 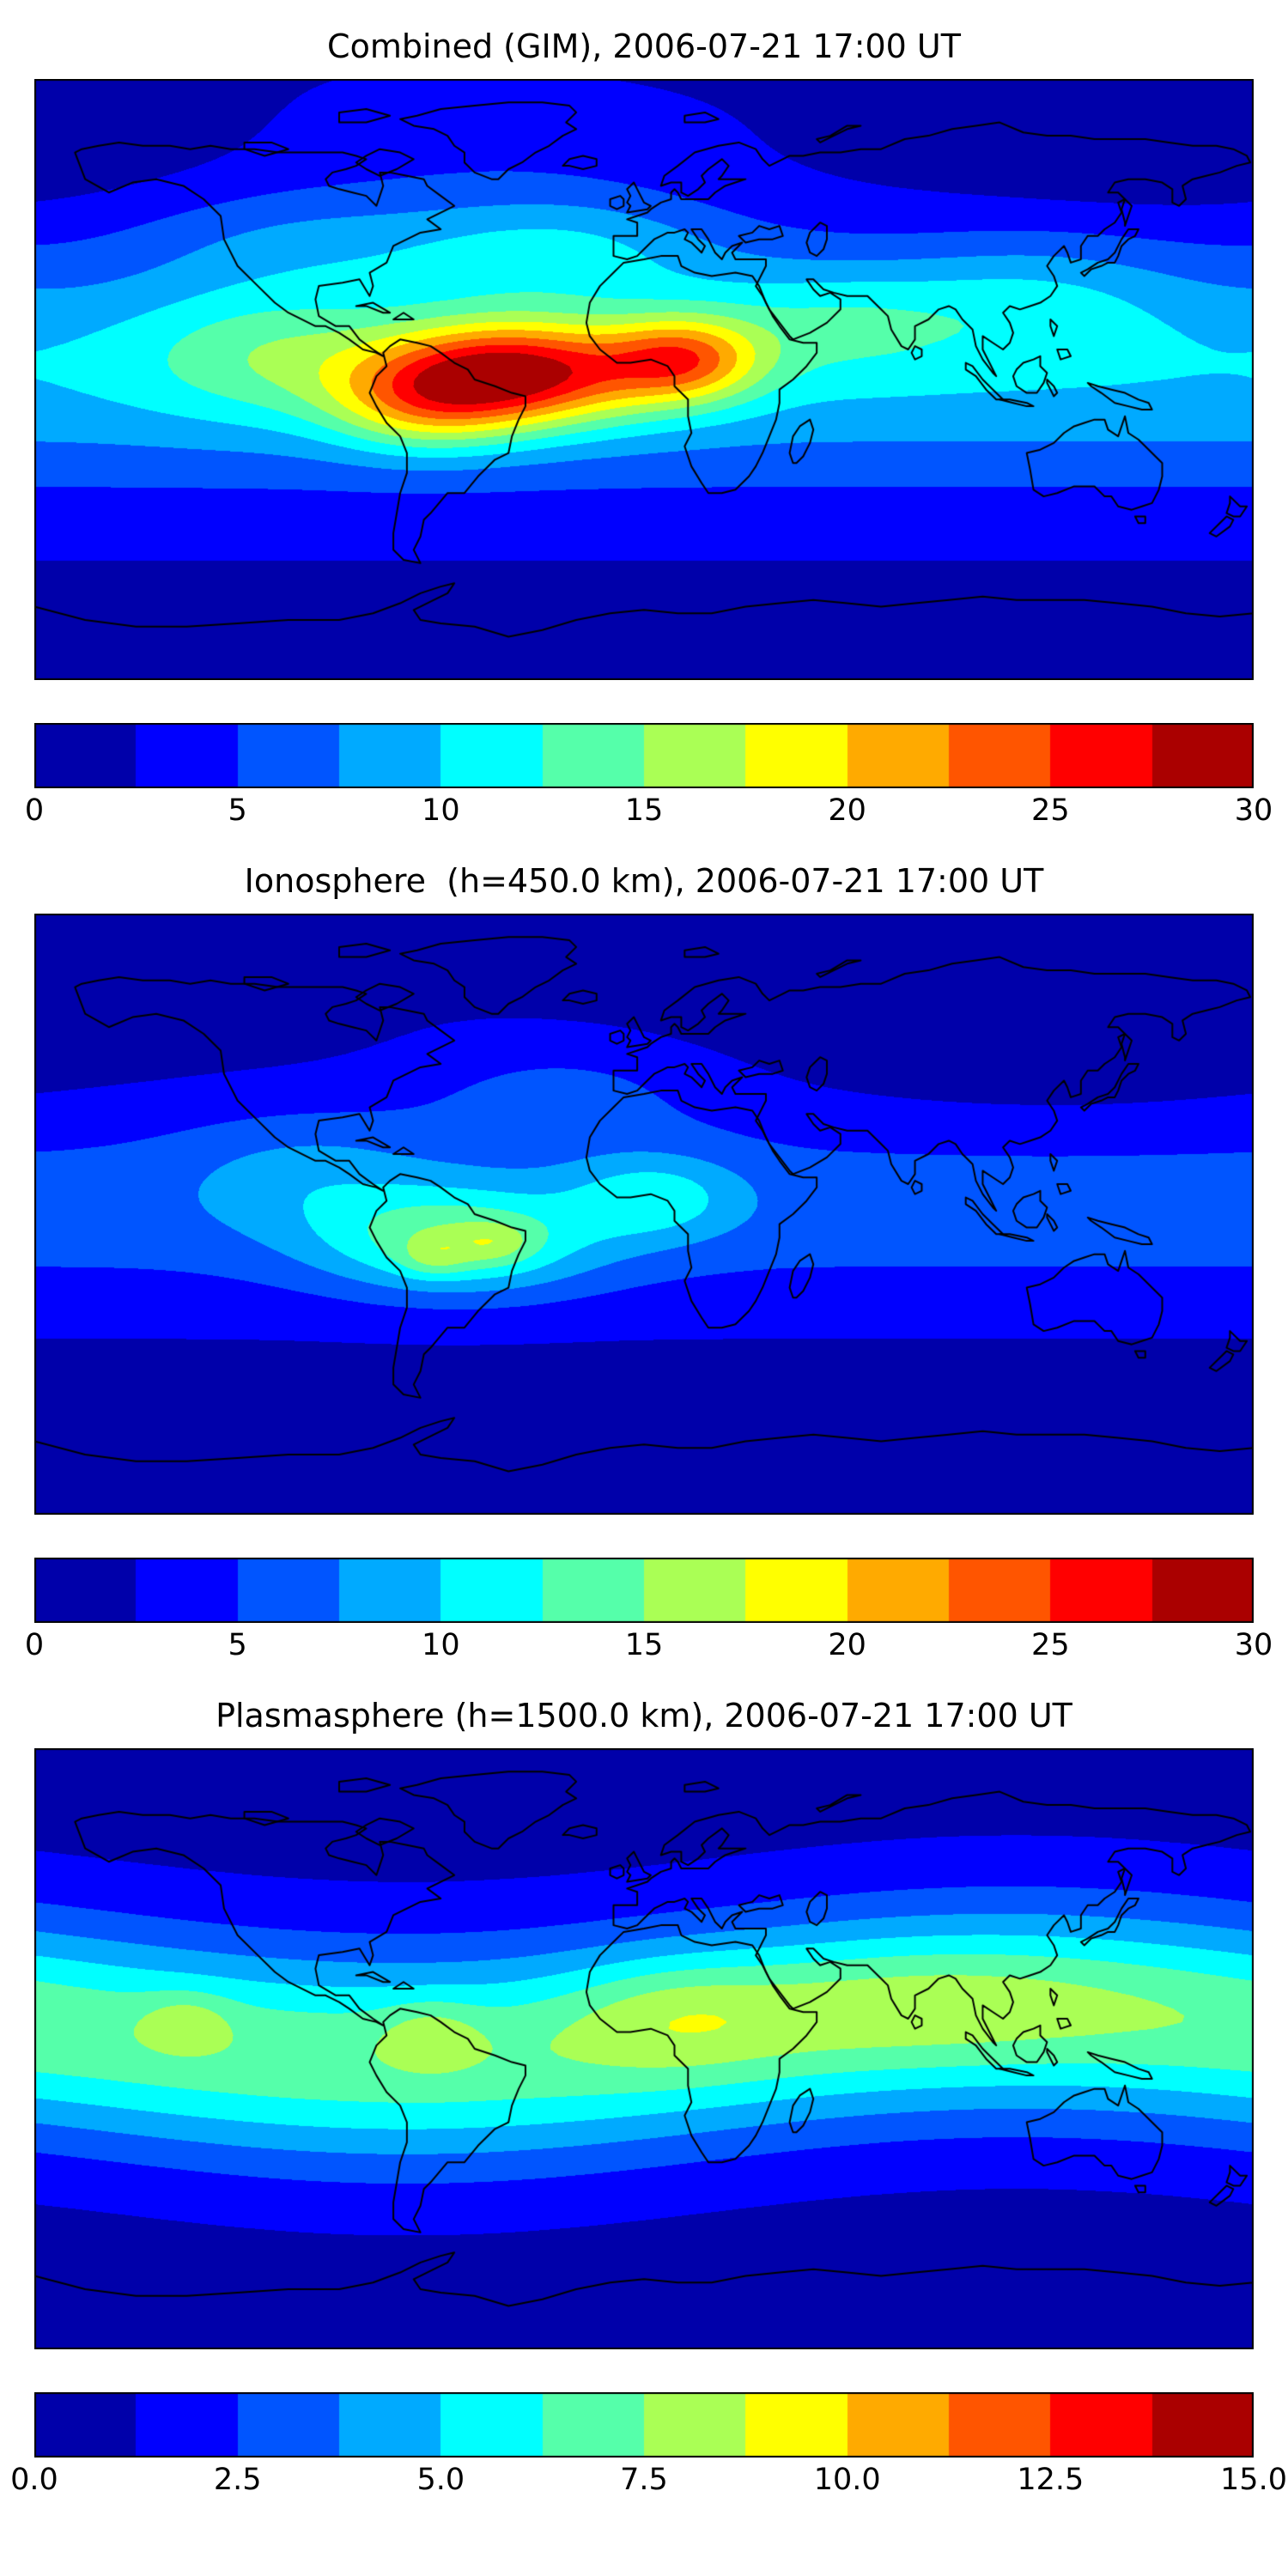 I want to click on colorbar-combined, so click(x=644, y=755).